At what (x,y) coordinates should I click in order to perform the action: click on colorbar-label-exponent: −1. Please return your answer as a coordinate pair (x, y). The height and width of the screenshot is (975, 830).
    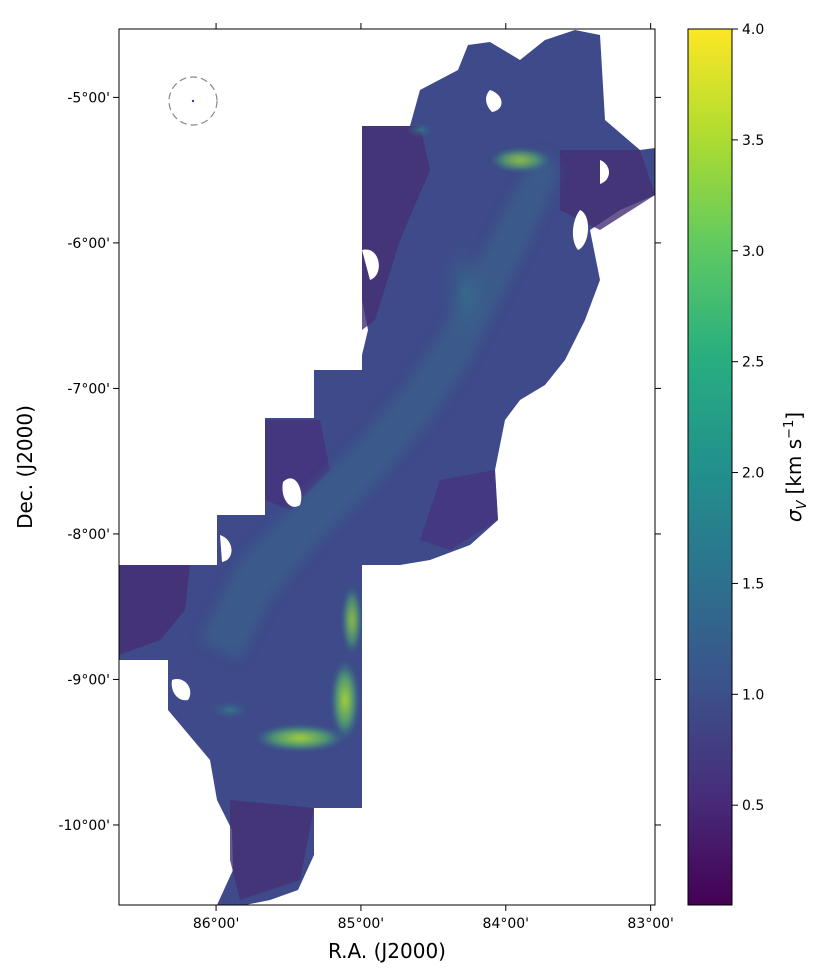
    Looking at the image, I should click on (789, 429).